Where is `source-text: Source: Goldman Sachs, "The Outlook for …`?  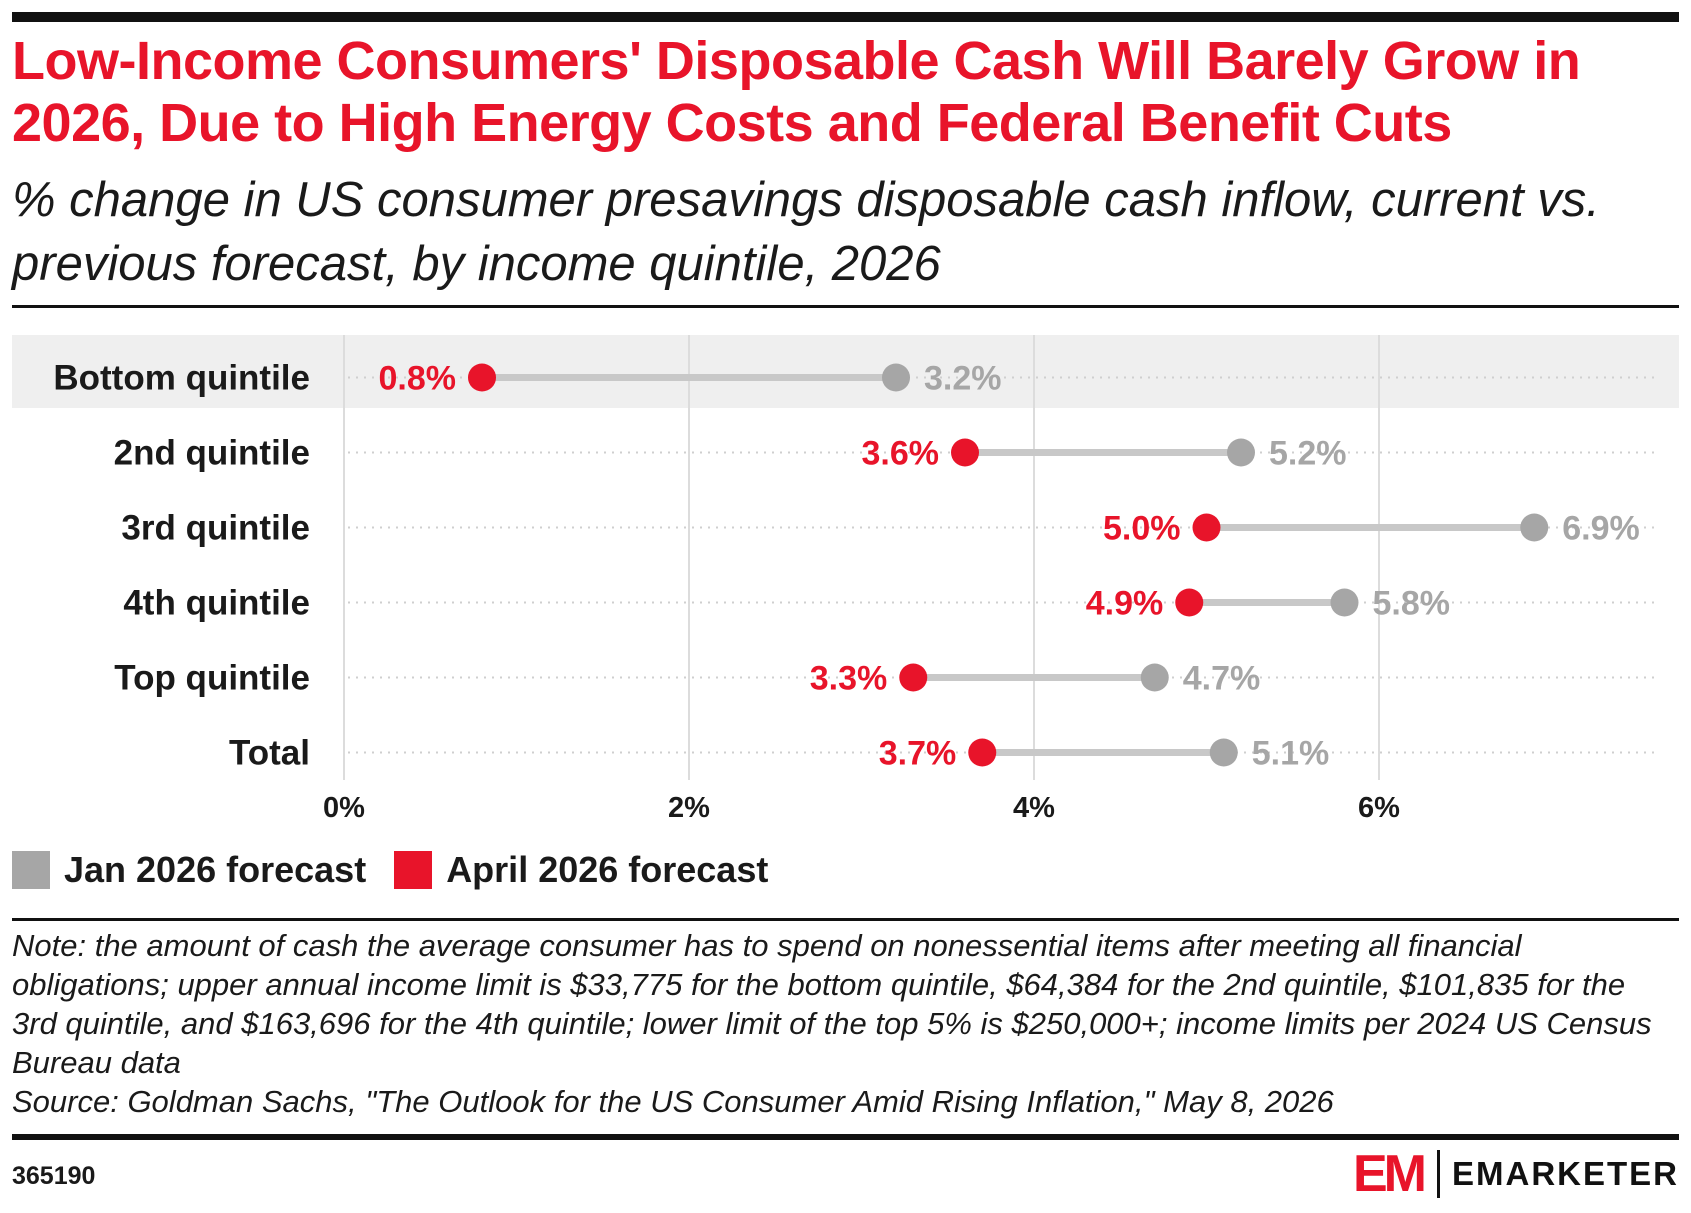
source-text: Source: Goldman Sachs, "The Outlook for … is located at coordinates (673, 1101).